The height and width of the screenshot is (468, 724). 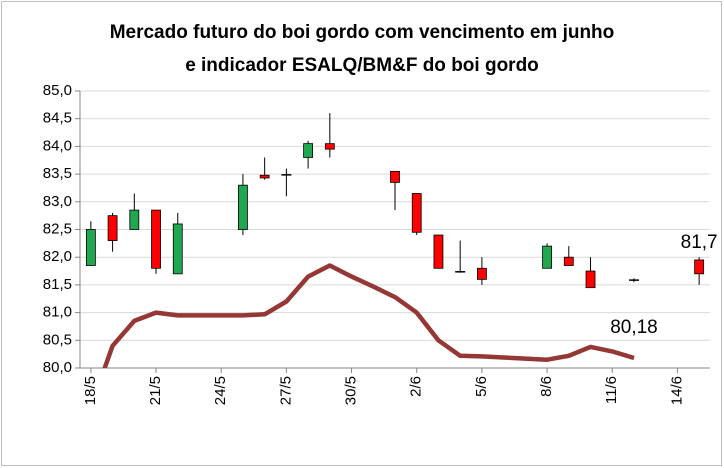 What do you see at coordinates (634, 327) in the screenshot?
I see `data-label: 80,18` at bounding box center [634, 327].